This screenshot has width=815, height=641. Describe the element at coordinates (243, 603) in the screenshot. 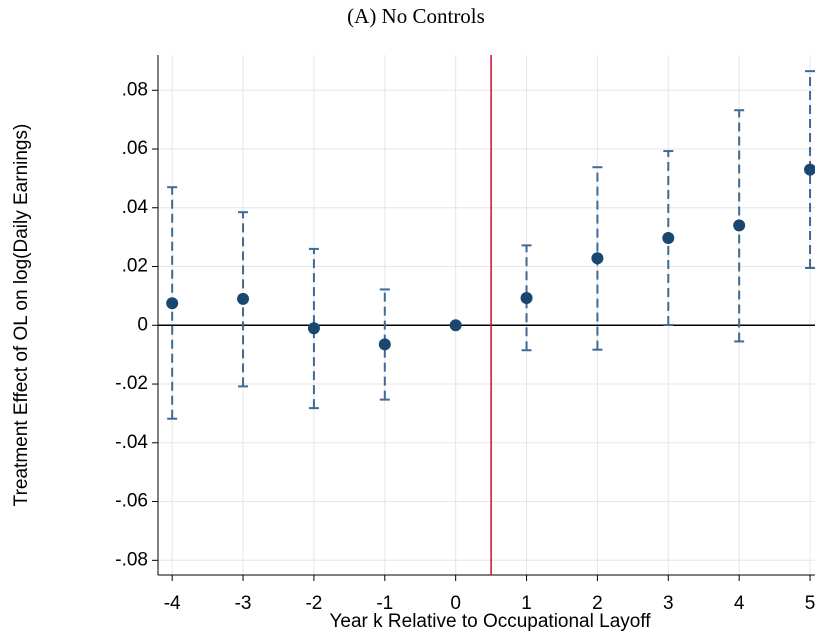

I see `x-tick-label: -3` at that location.